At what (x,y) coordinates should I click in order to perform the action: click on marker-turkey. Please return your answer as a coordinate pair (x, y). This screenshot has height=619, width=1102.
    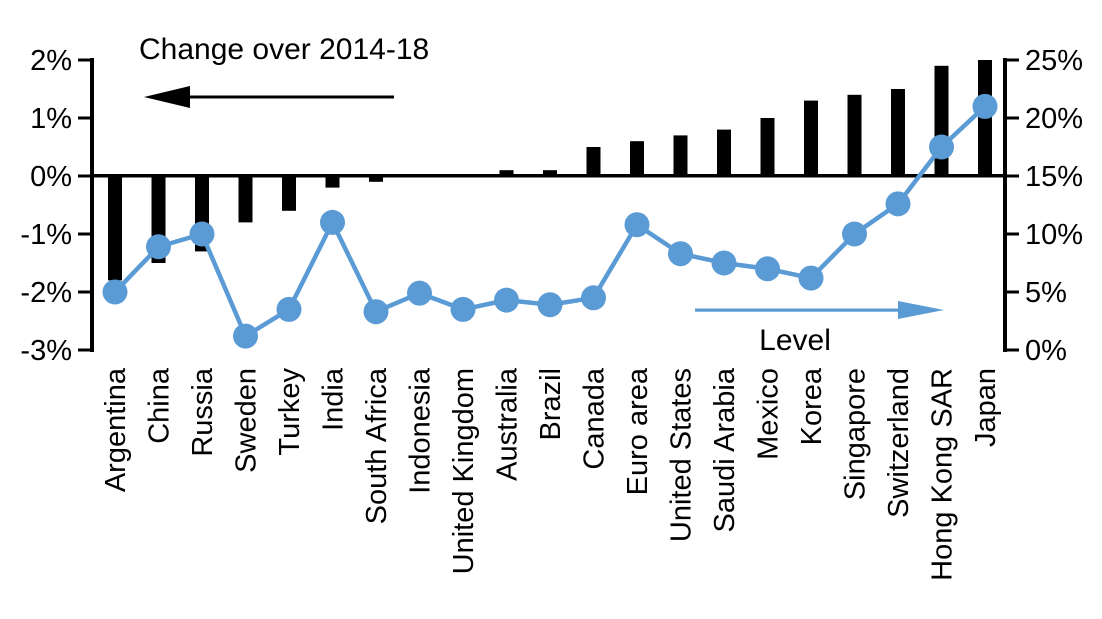
    Looking at the image, I should click on (289, 309).